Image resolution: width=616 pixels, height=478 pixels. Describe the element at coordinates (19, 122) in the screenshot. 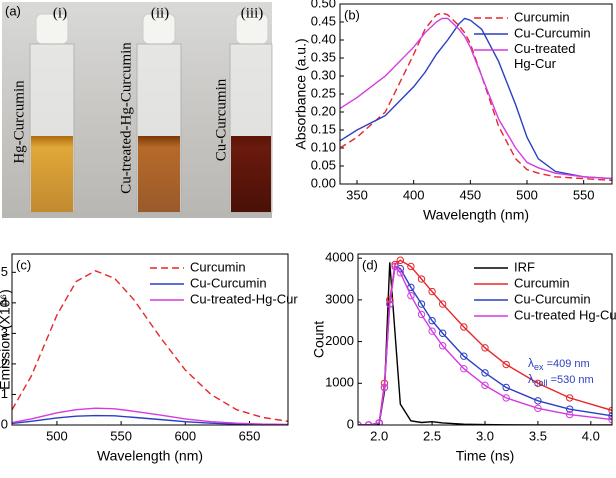

I see `sample-label: Hg-Curcumin` at that location.